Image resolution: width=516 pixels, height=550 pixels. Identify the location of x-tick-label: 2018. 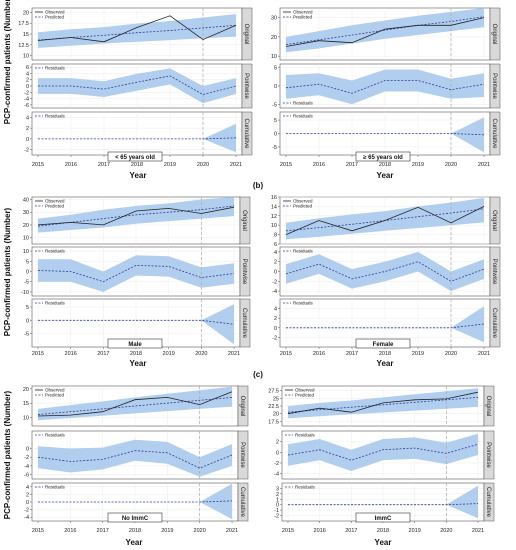
(136, 354).